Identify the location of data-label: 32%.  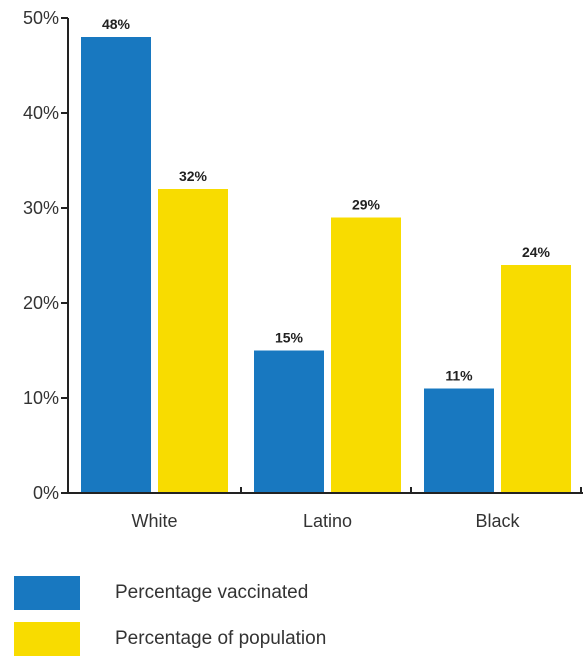
(193, 176).